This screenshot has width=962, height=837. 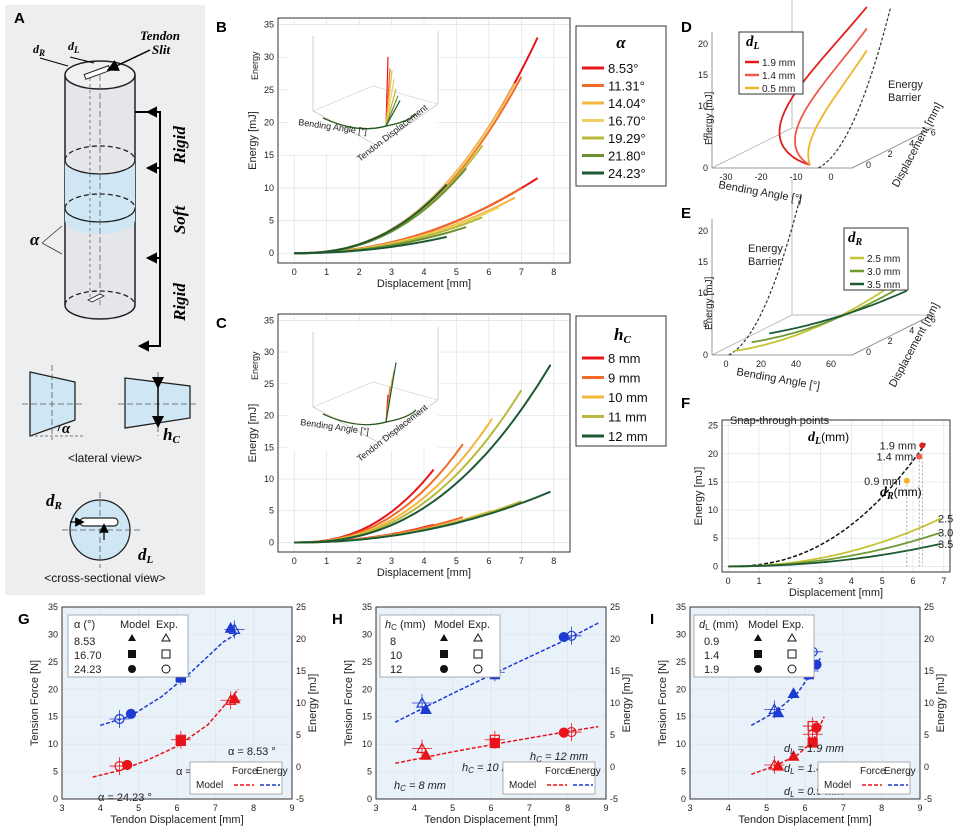 What do you see at coordinates (405, 625) in the screenshot?
I see `h-legend-h1: hC (mm)` at bounding box center [405, 625].